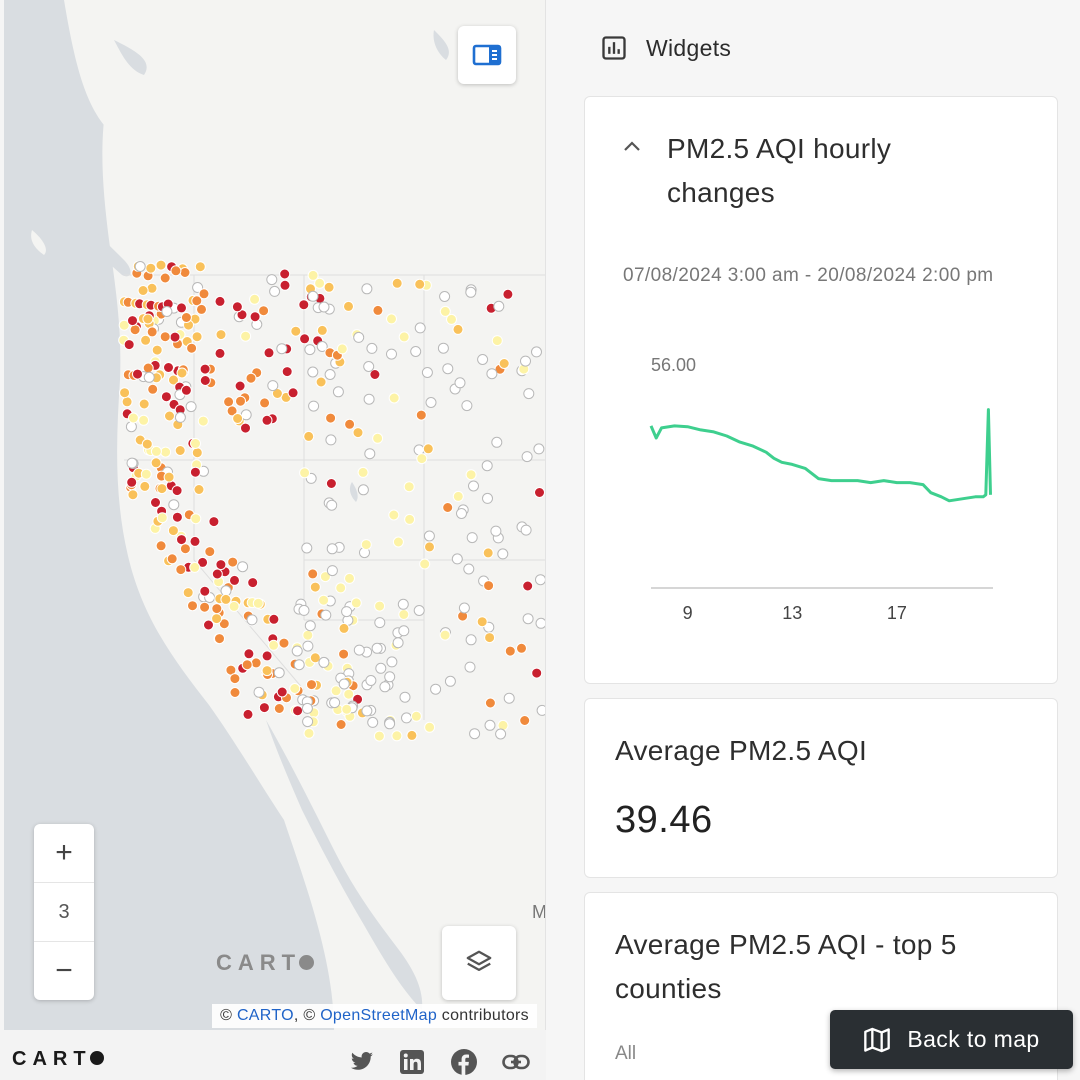 The height and width of the screenshot is (1080, 1080). What do you see at coordinates (64, 970) in the screenshot?
I see `zoom-out-button: −` at bounding box center [64, 970].